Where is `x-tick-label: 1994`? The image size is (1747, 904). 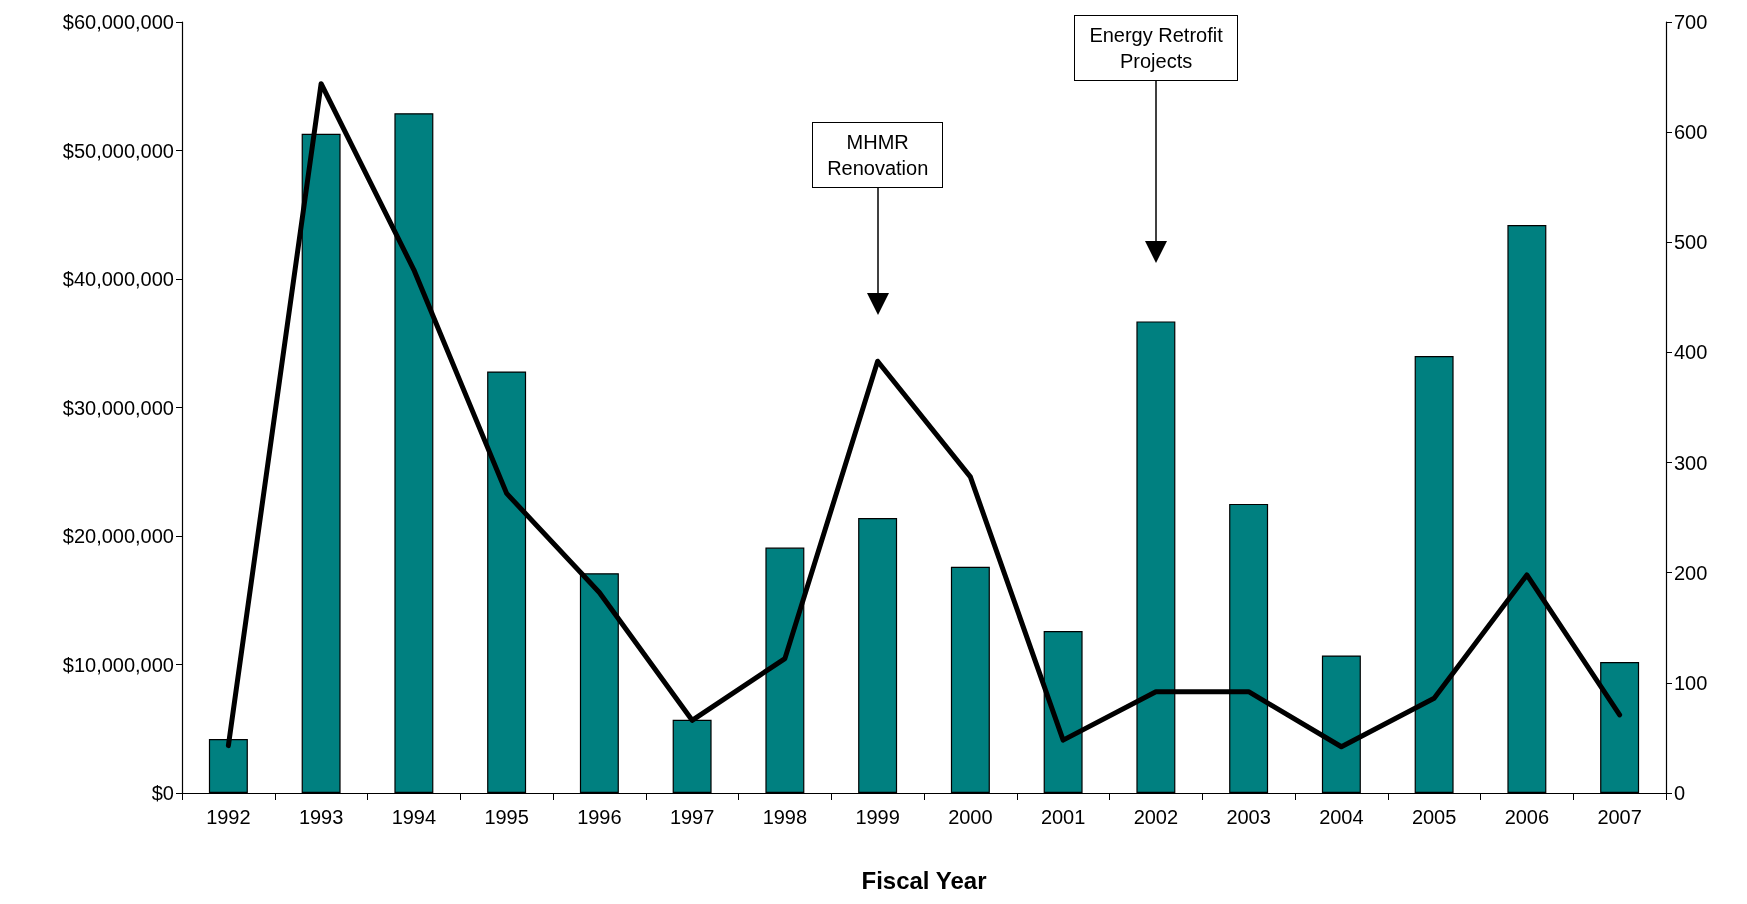
x-tick-label: 1994 is located at coordinates (414, 817).